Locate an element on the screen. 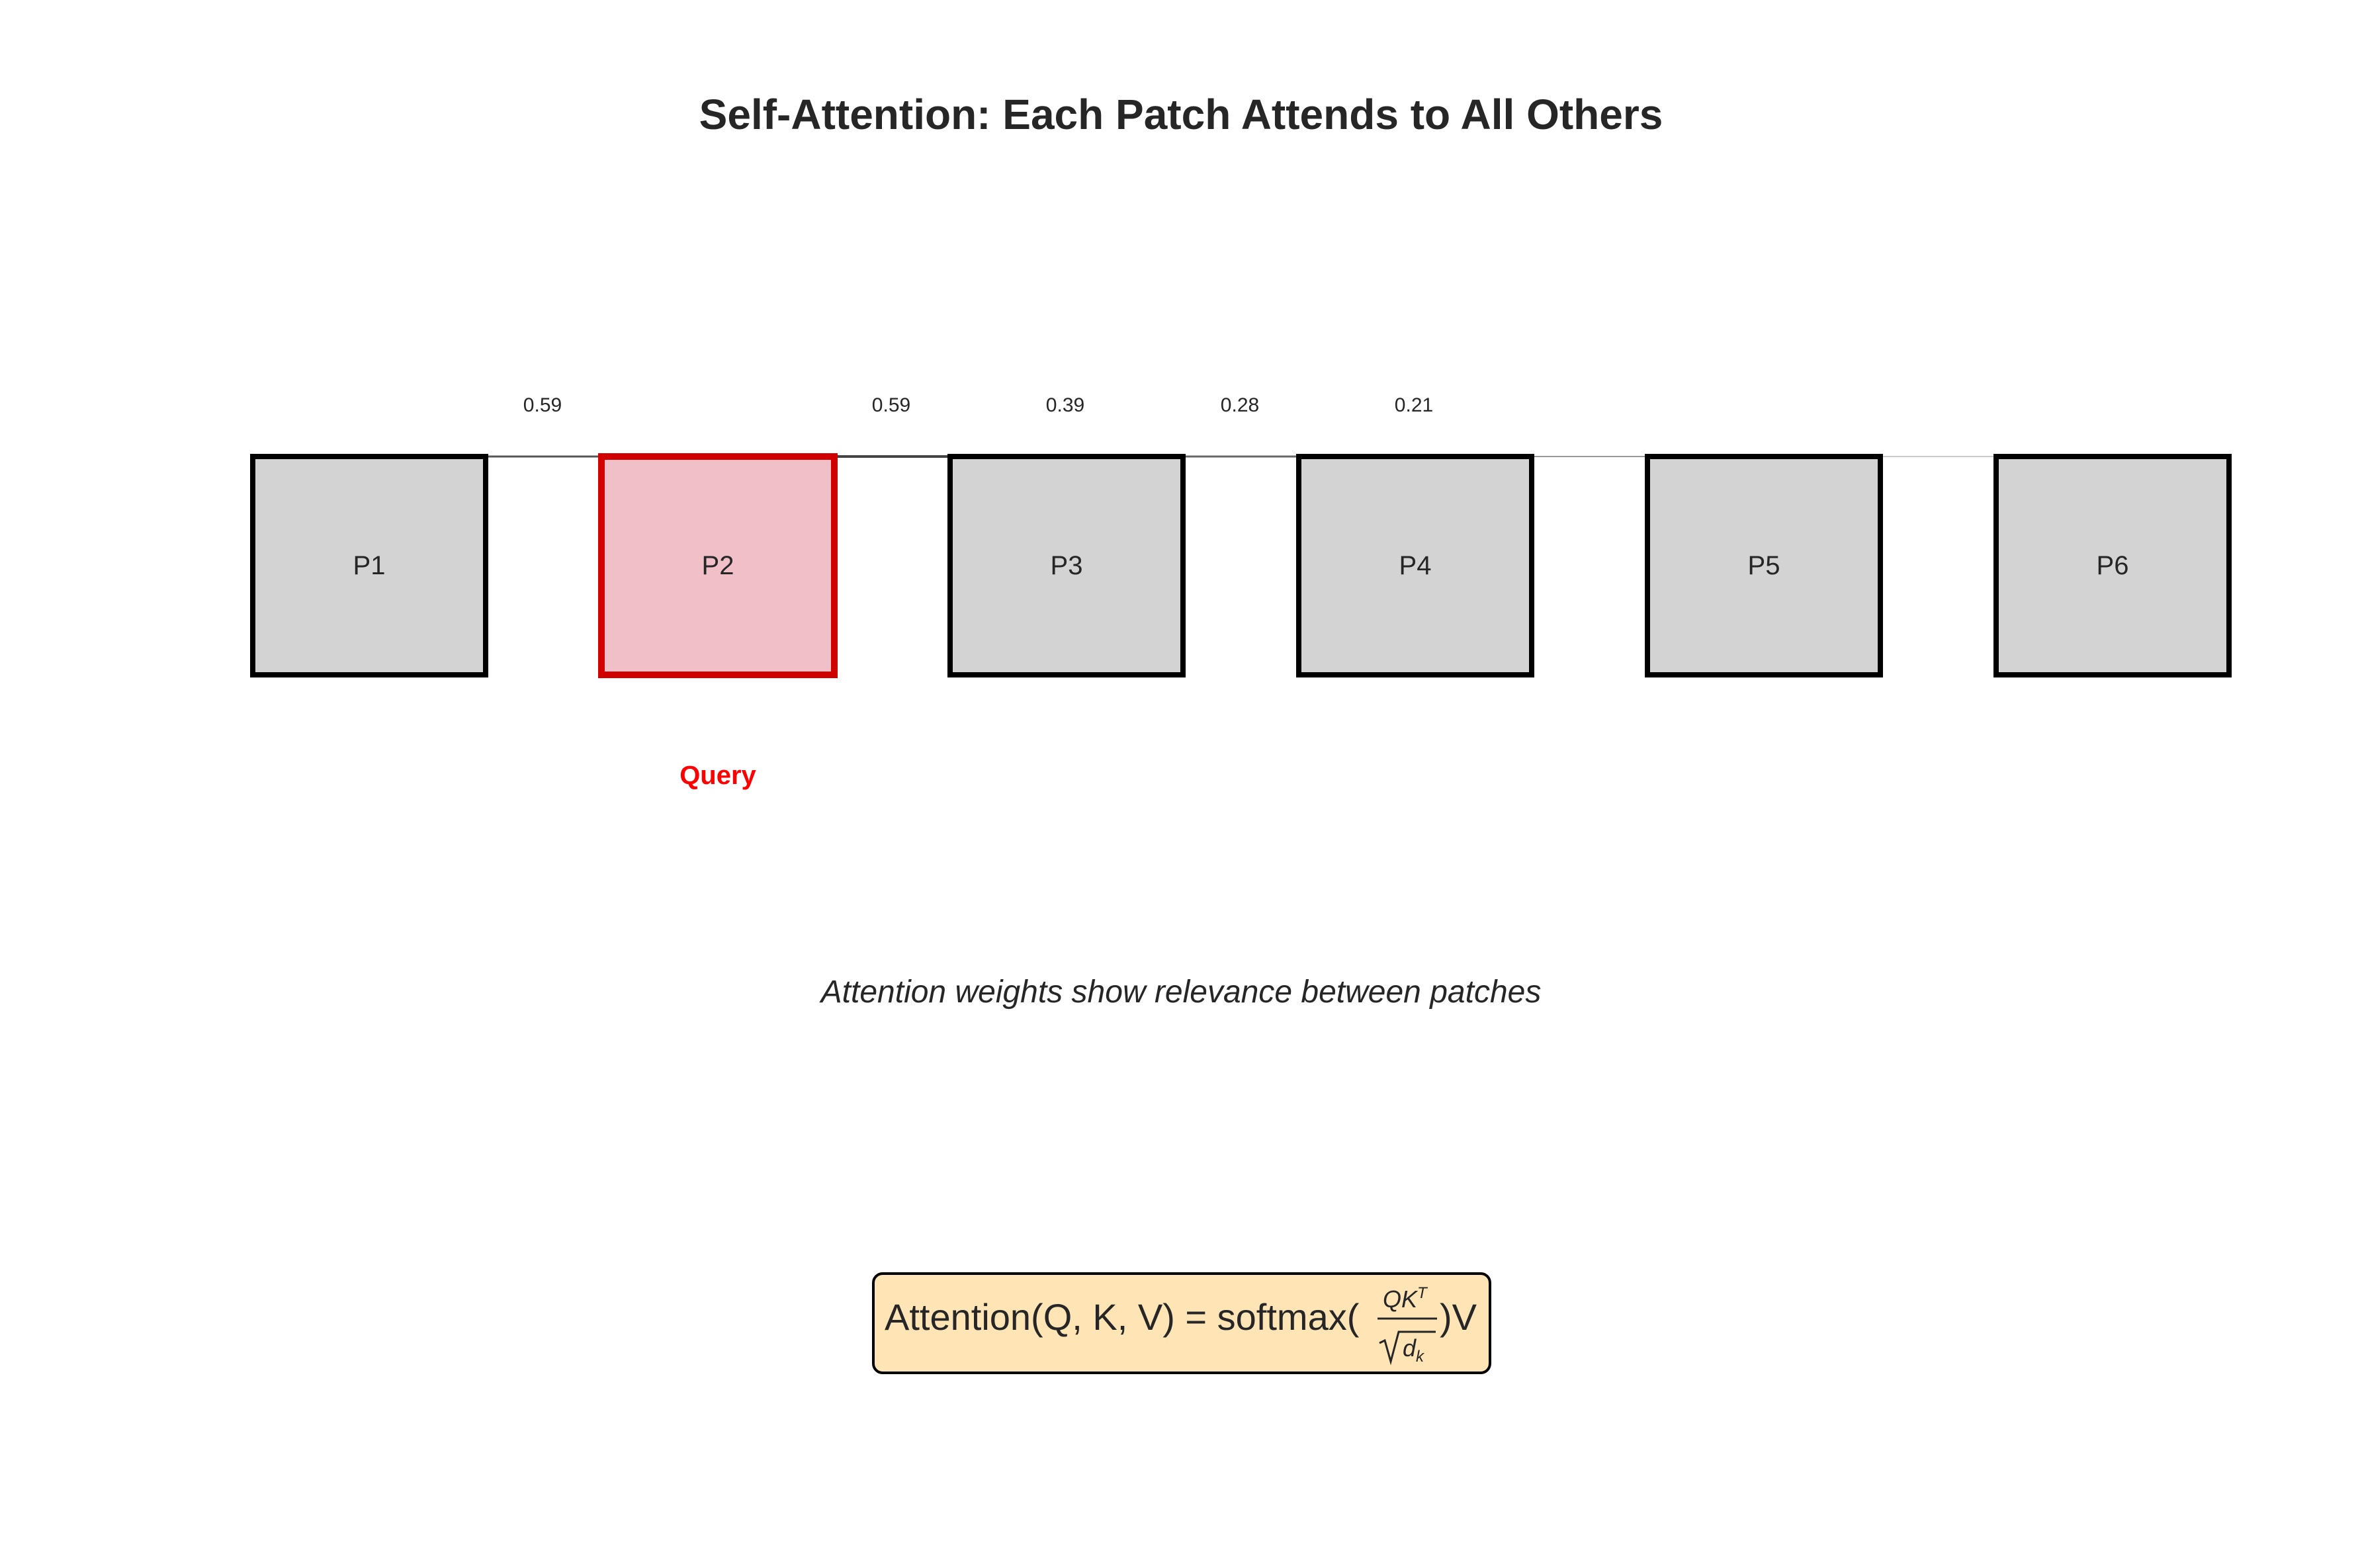 The width and height of the screenshot is (2362, 1568). formula-denominator: dk is located at coordinates (1414, 1350).